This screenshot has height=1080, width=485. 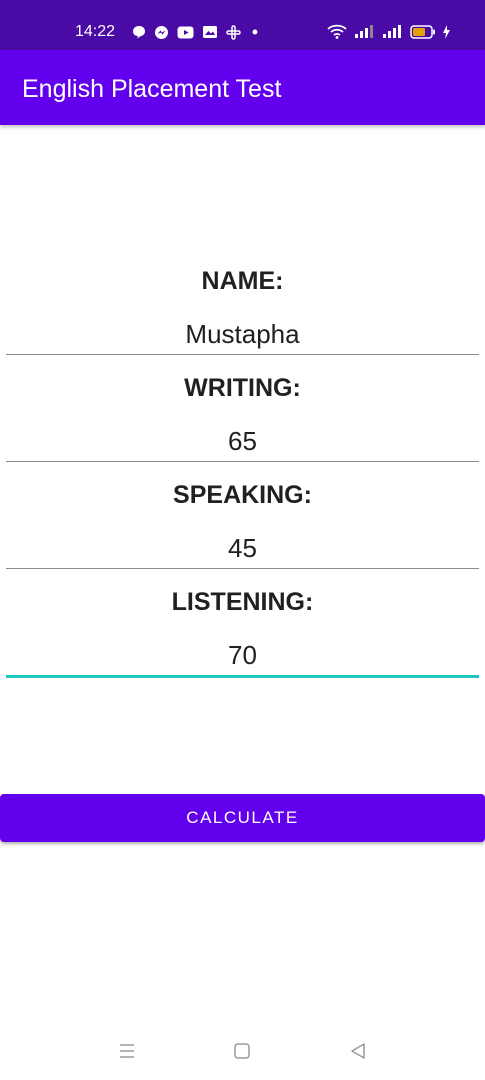 I want to click on status-bar: 14:22, so click(x=242, y=25).